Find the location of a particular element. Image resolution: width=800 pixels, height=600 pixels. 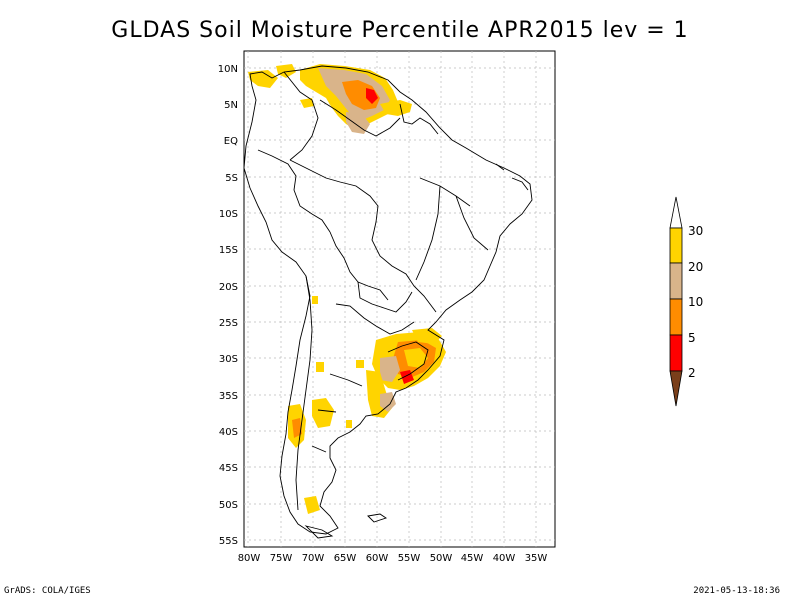

lon-label: 60W is located at coordinates (377, 558).